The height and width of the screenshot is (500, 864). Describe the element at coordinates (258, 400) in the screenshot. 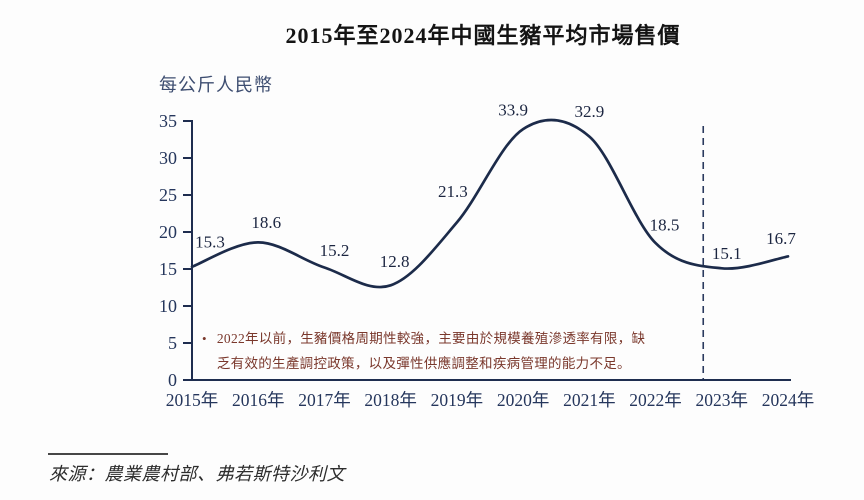

I see `x-axis-tick-label: 2016年` at that location.